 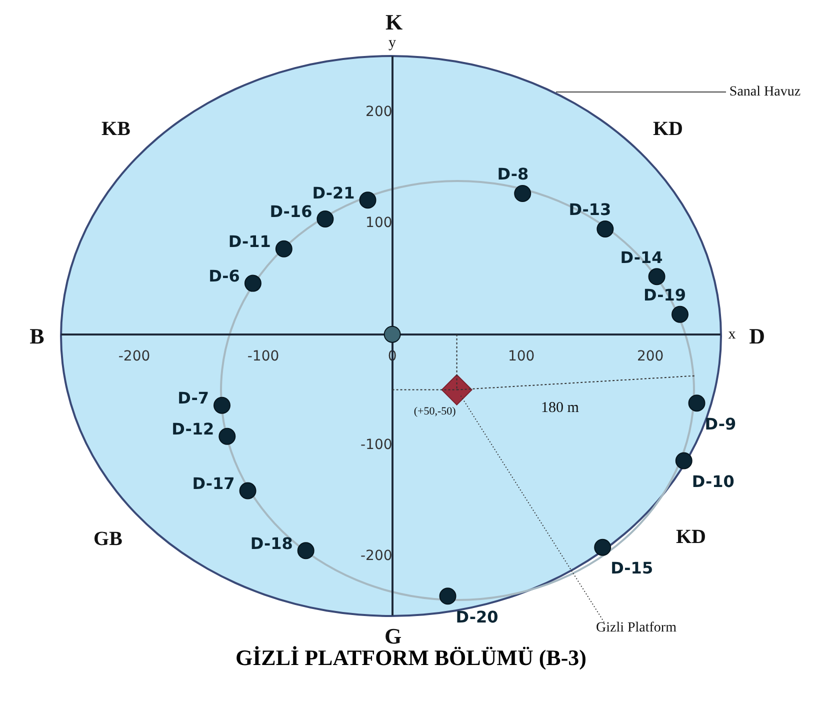 What do you see at coordinates (108, 539) in the screenshot?
I see `annotation: GB` at bounding box center [108, 539].